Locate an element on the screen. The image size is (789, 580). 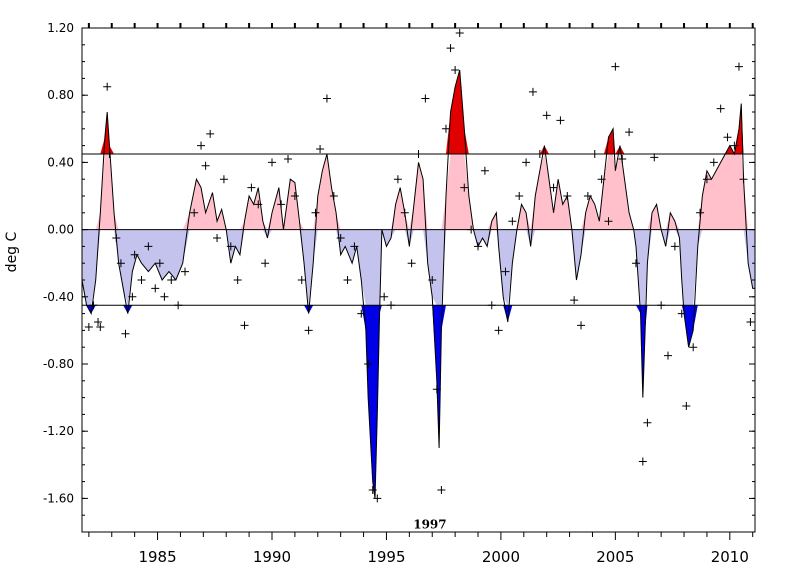
positive-fill is located at coordinates (418, 192).